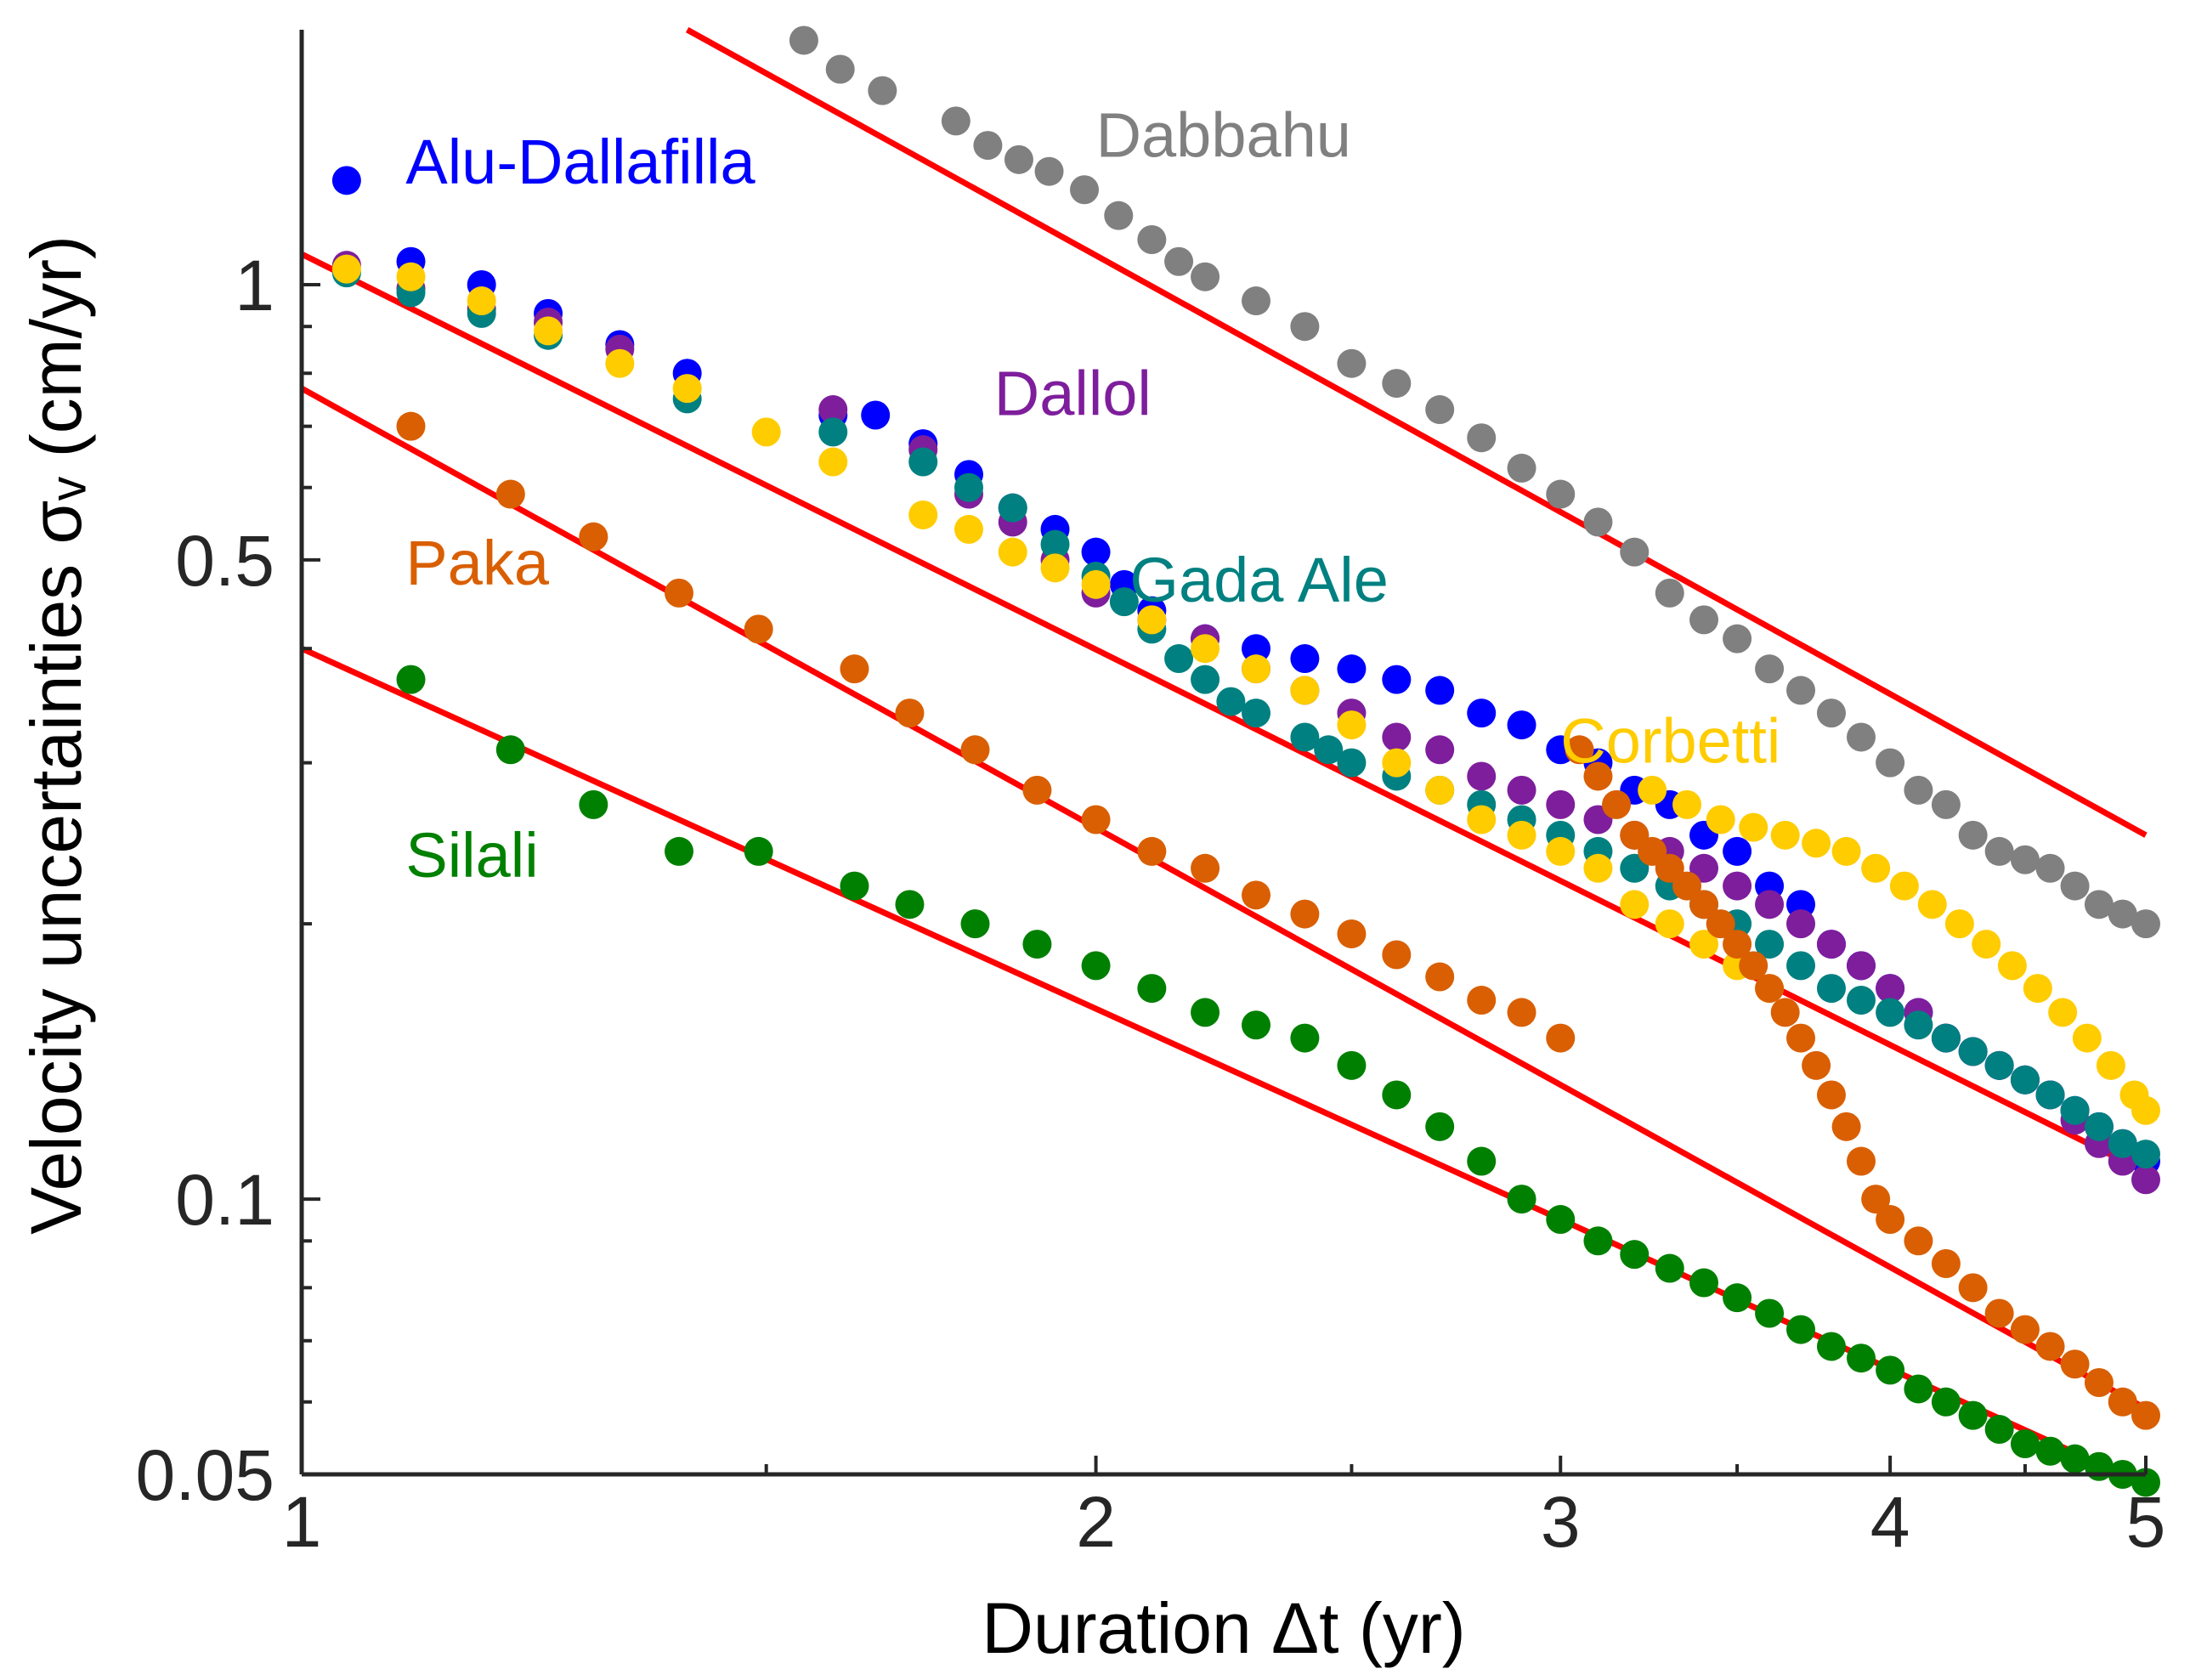 The image size is (2190, 1680). What do you see at coordinates (254, 285) in the screenshot?
I see `y-tick-label: 1` at bounding box center [254, 285].